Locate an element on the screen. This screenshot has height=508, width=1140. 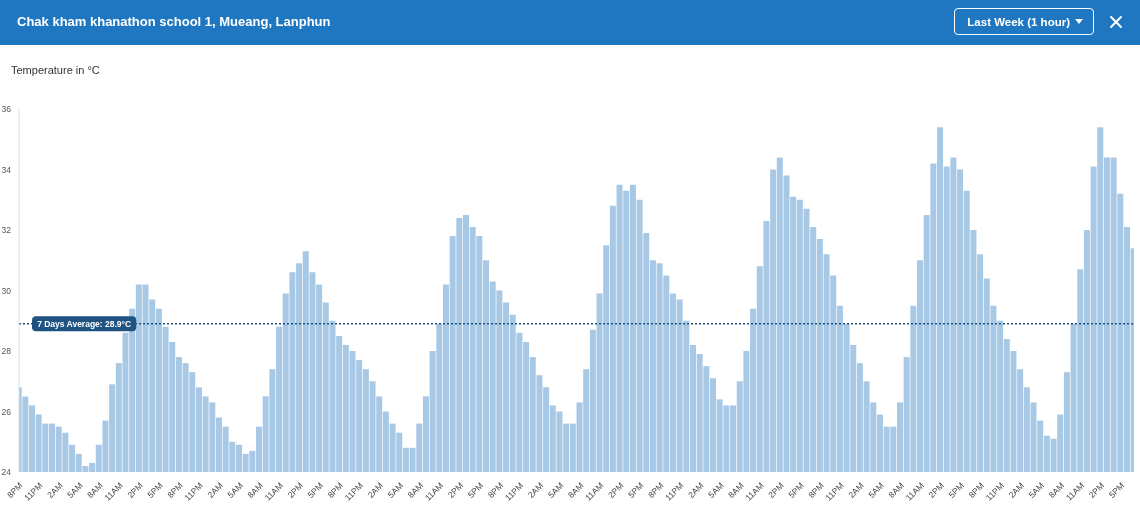
y-tick-label: 24 is located at coordinates (6, 472).